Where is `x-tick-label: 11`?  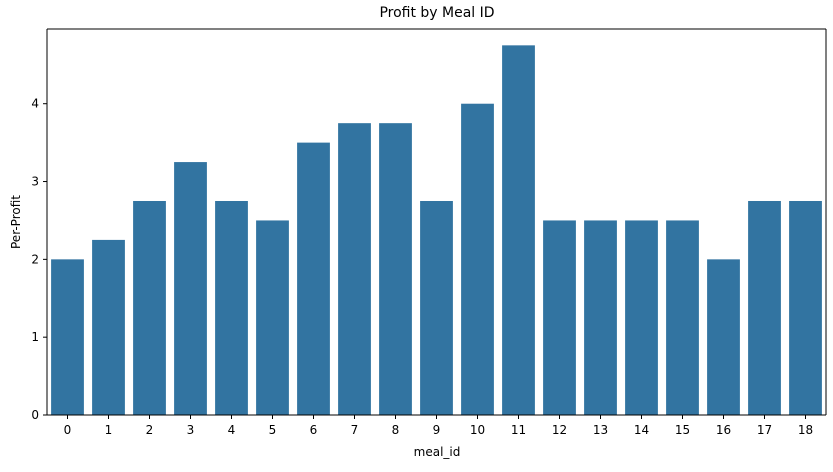
x-tick-label: 11 is located at coordinates (518, 430).